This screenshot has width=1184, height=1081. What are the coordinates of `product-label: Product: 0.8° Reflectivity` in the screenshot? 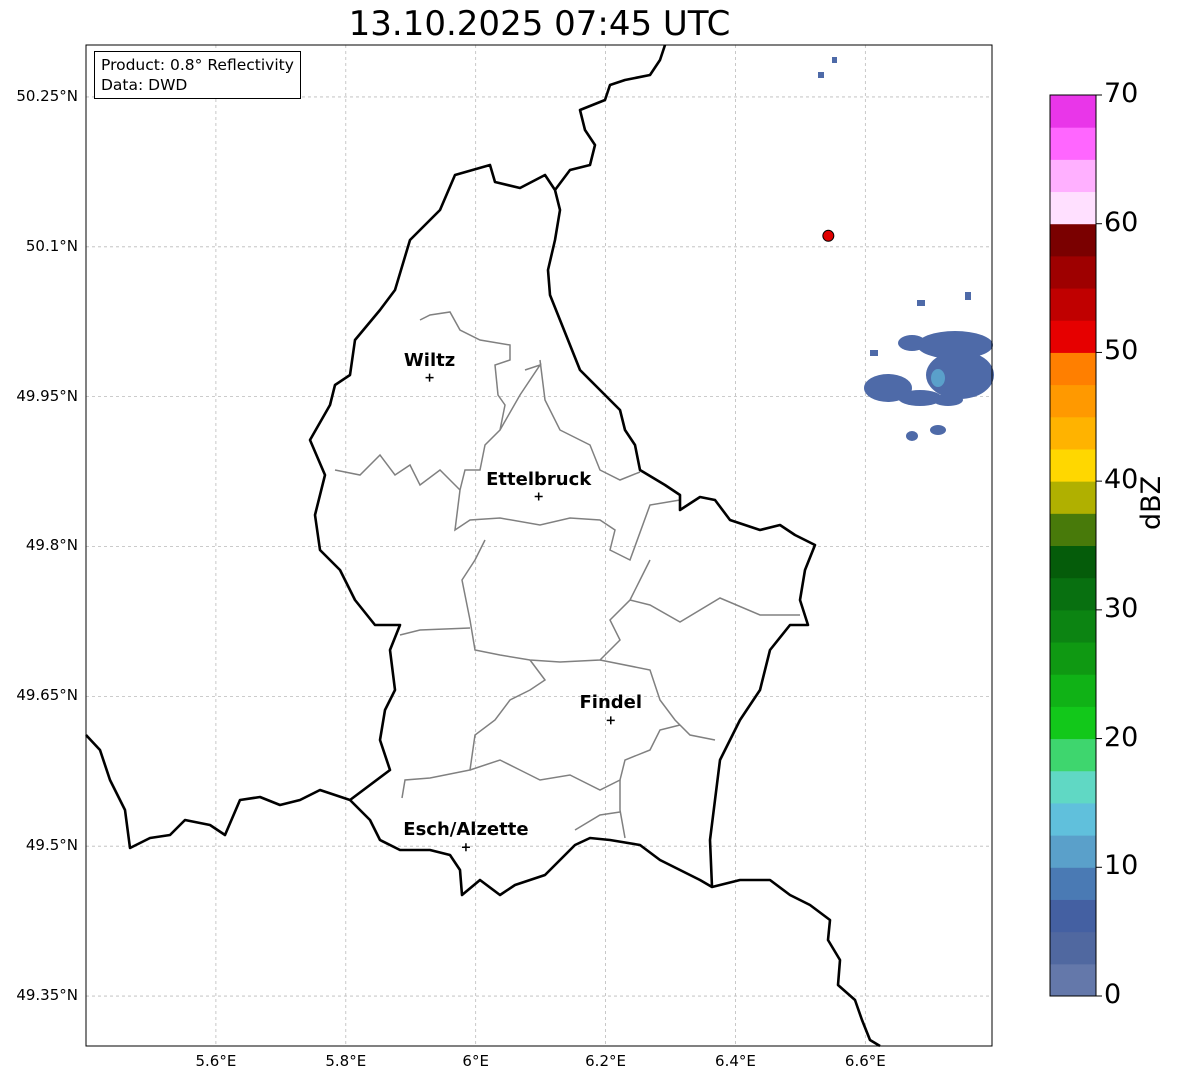 It's located at (197, 65).